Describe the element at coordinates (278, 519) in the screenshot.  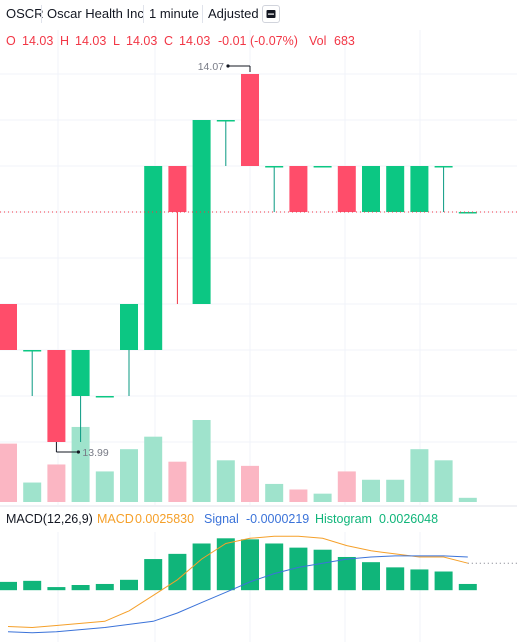
I see `signal-value: -0.0000219` at that location.